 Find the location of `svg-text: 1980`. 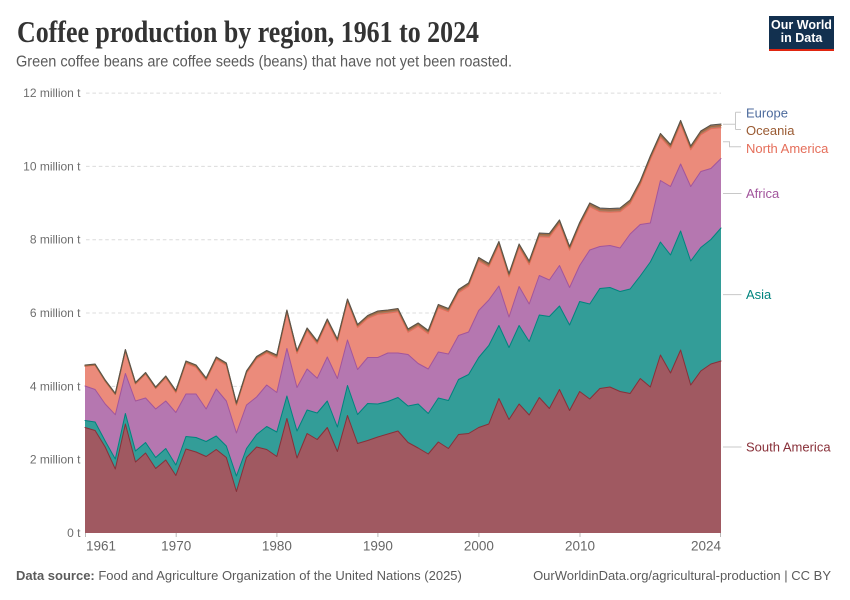

svg-text: 1980 is located at coordinates (277, 546).